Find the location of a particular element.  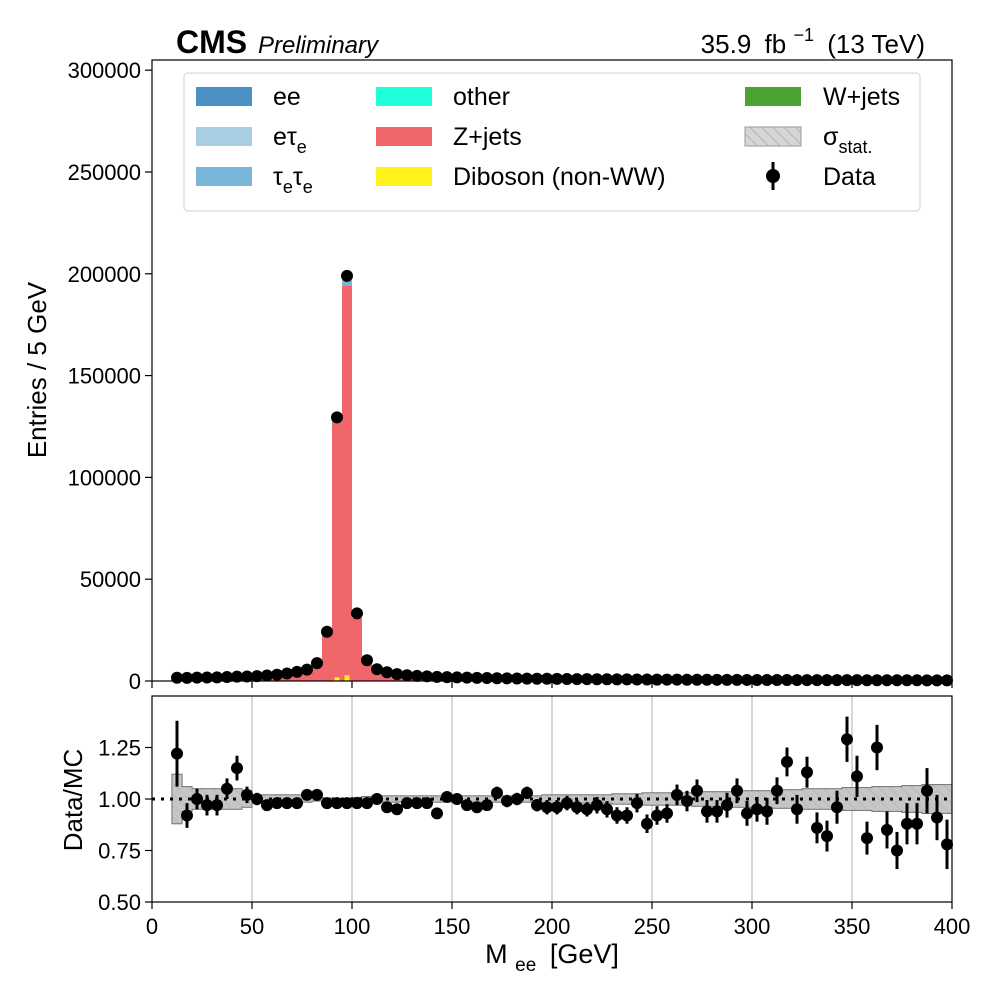

legend-item-tautau: τeτe is located at coordinates (254, 180).